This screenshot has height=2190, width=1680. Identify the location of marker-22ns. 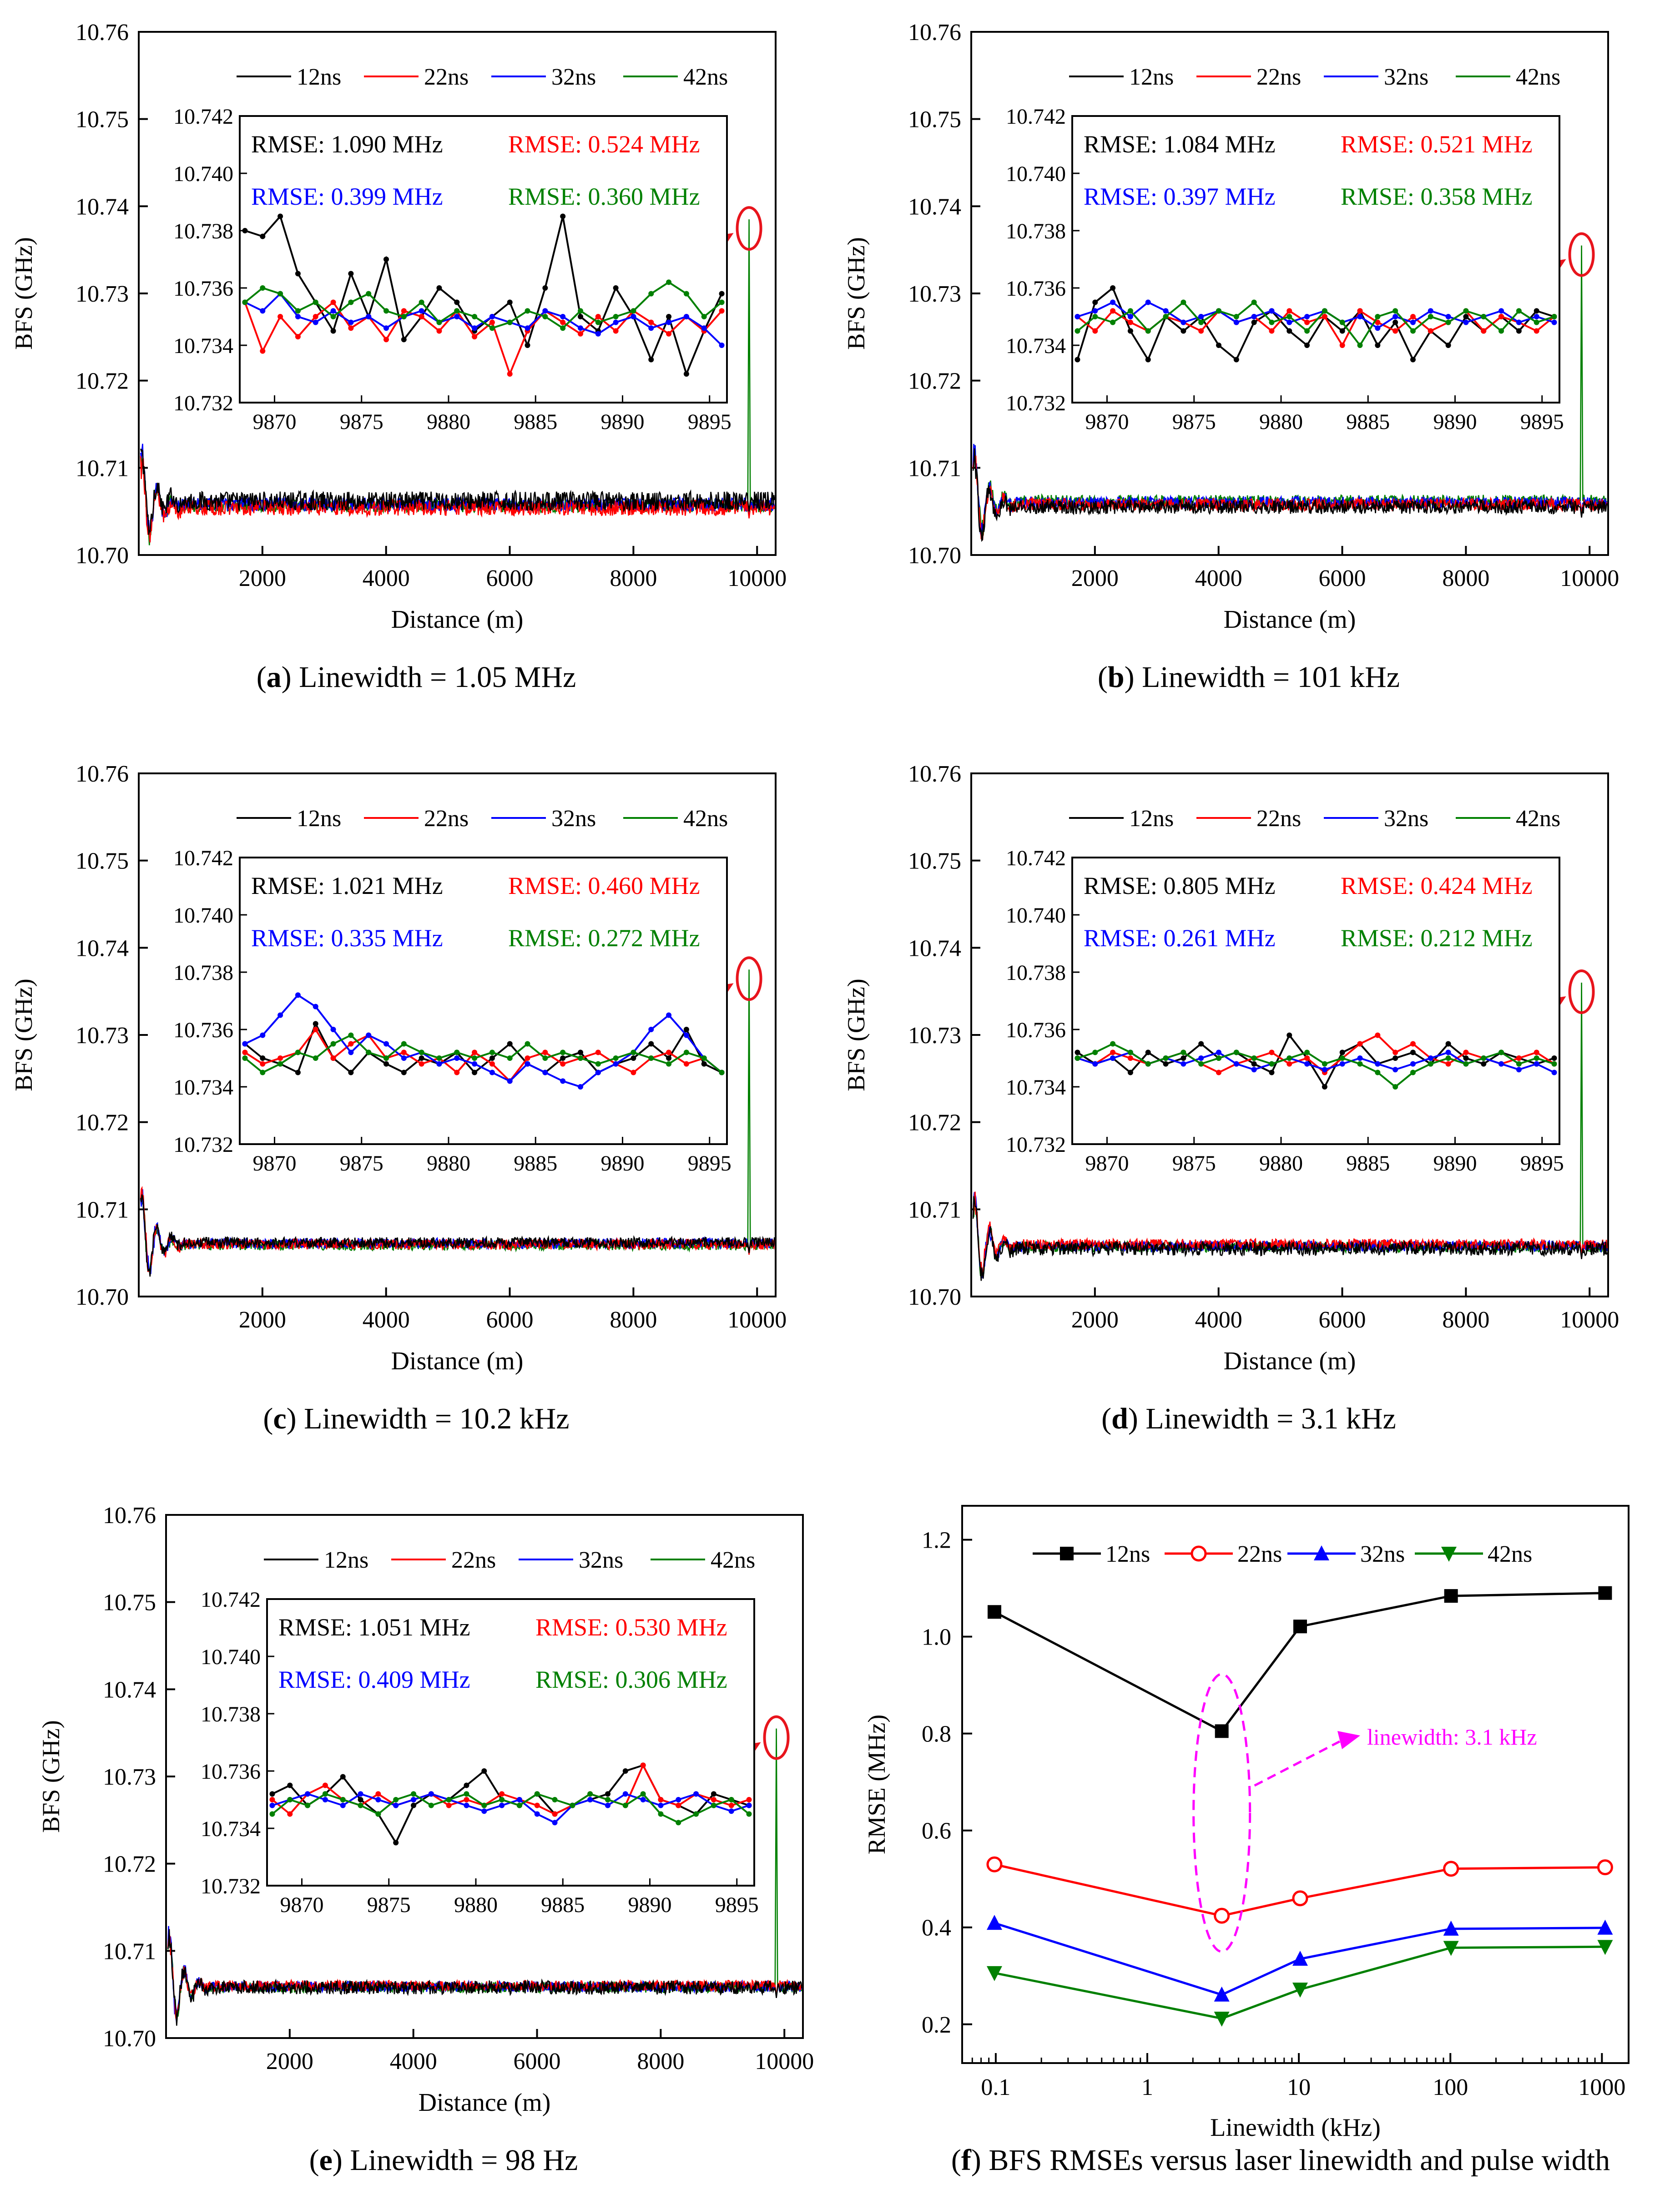
(1222, 1915).